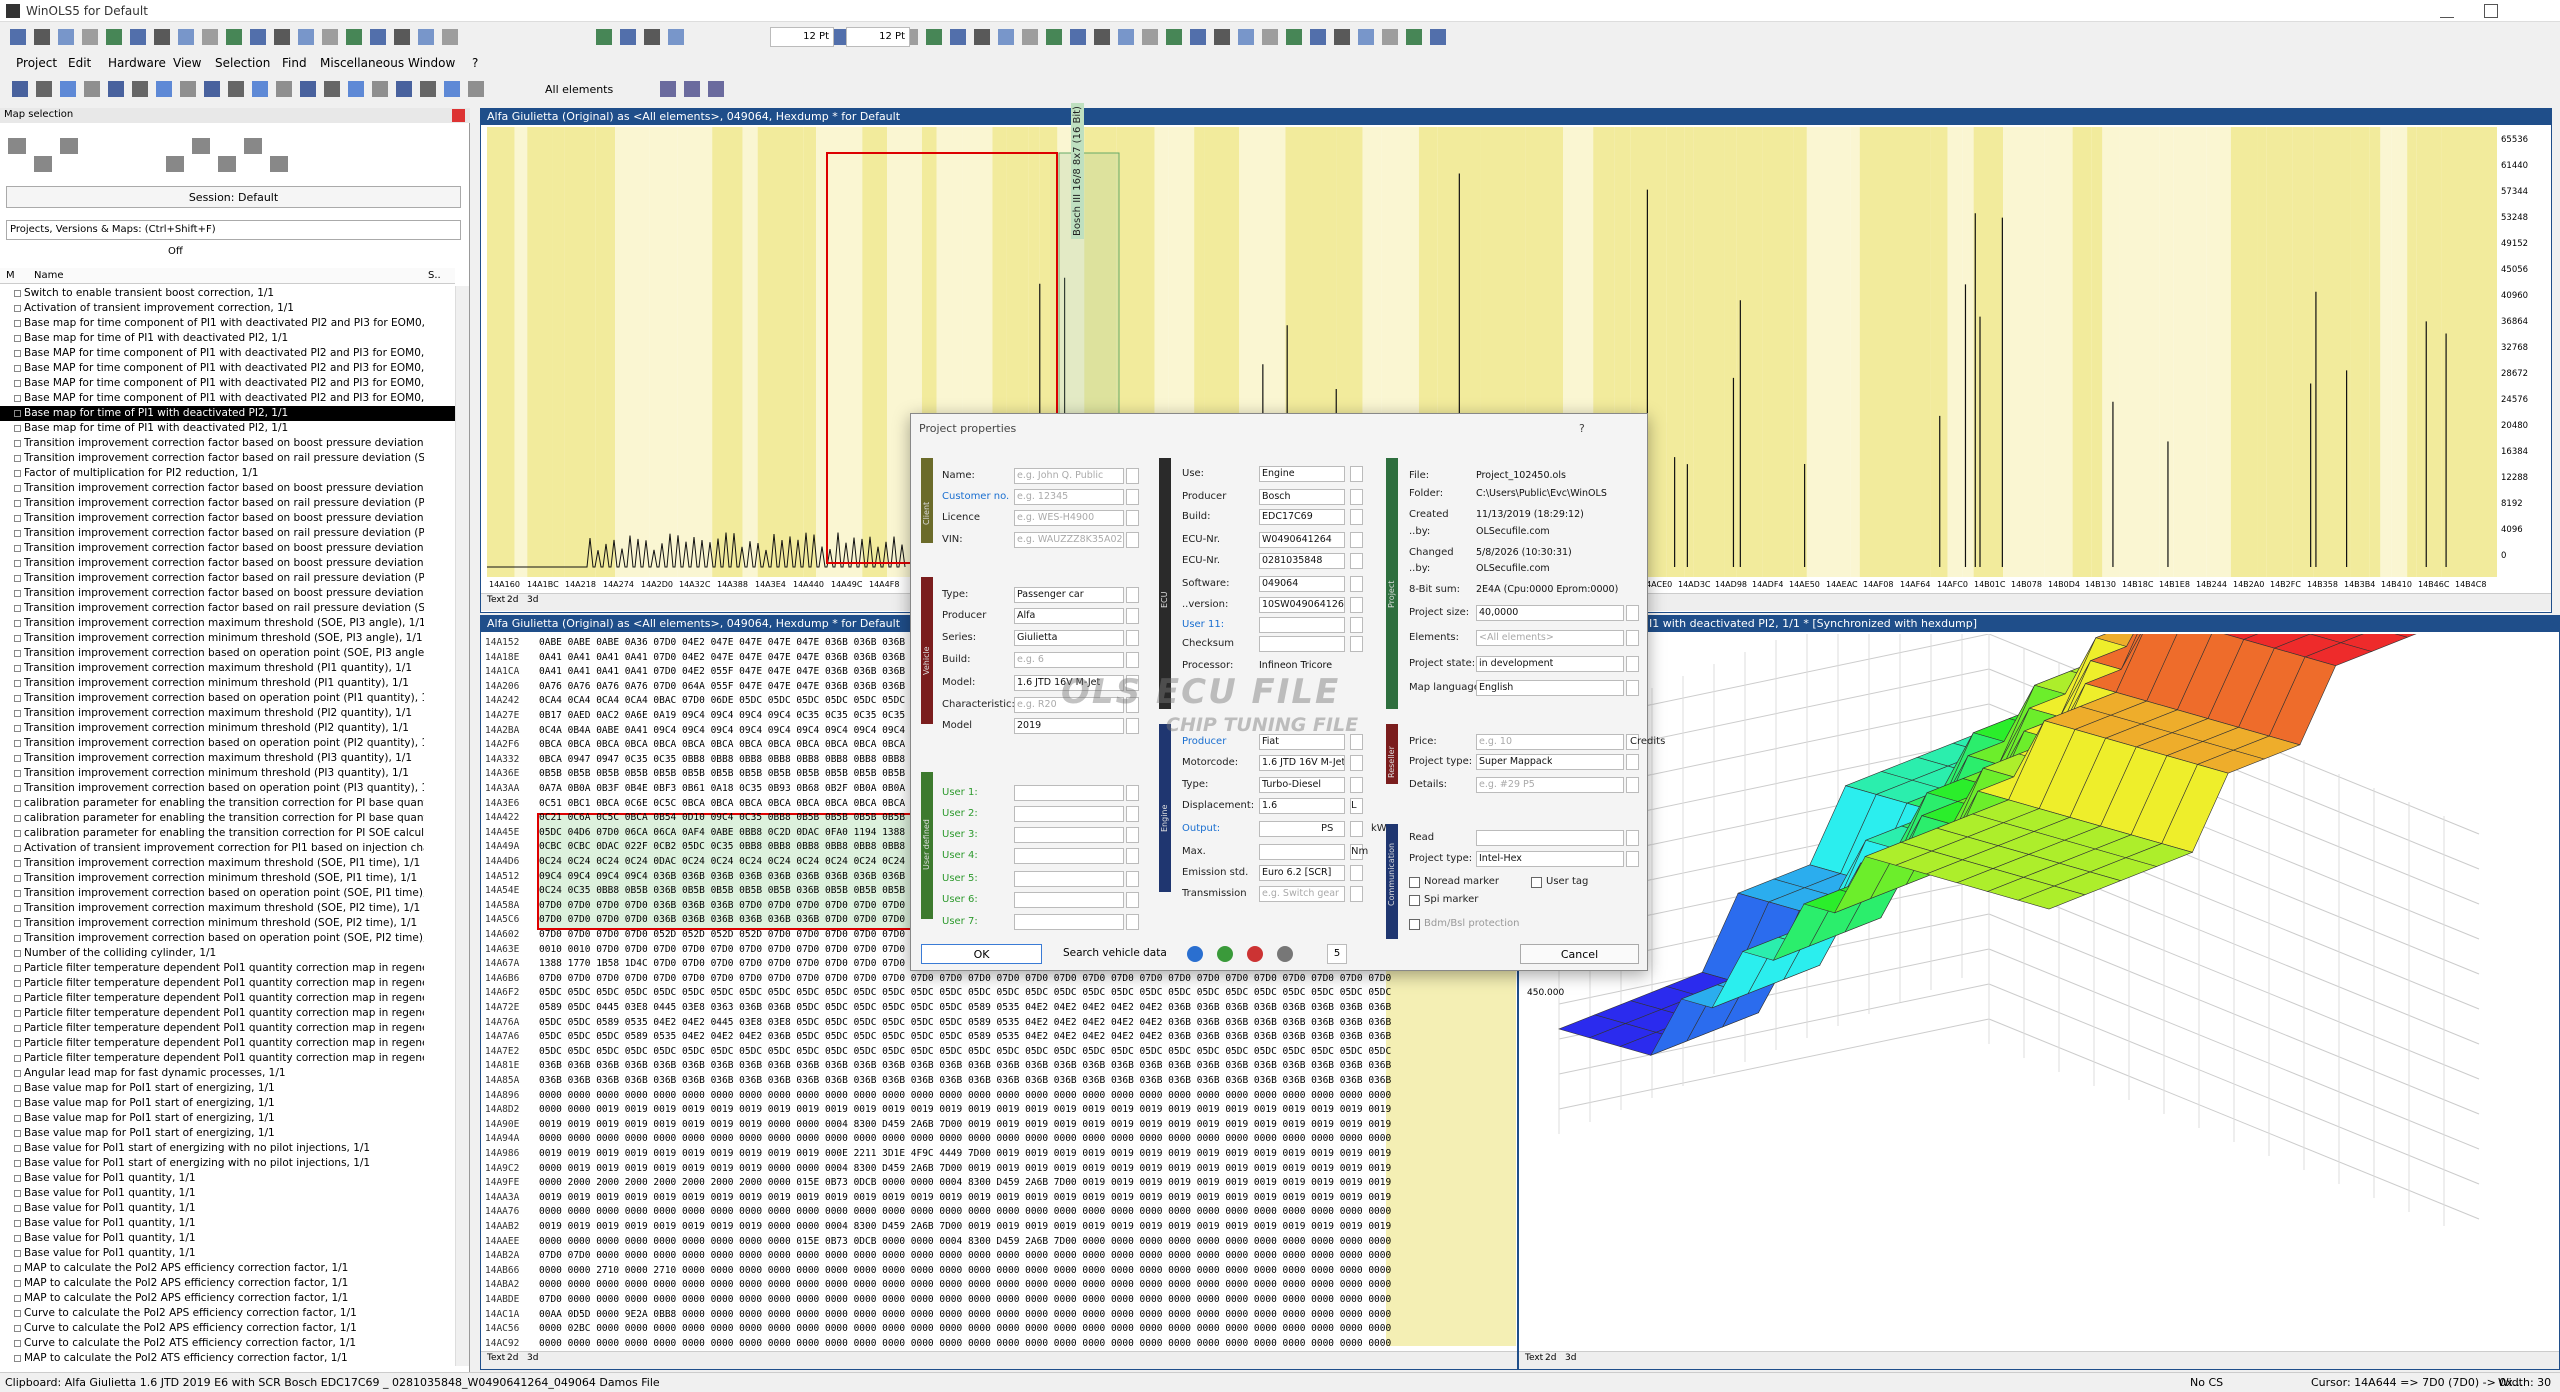 The width and height of the screenshot is (2560, 1392). What do you see at coordinates (137, 63) in the screenshot?
I see `menu-item: Hardware` at bounding box center [137, 63].